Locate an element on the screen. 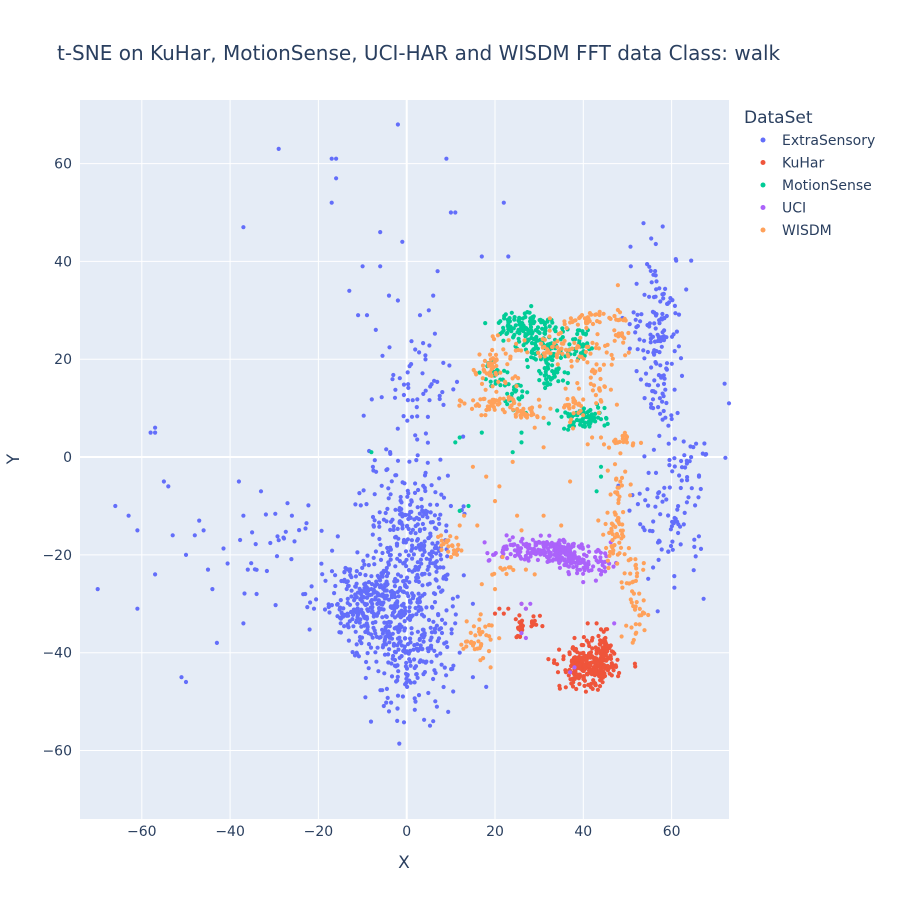 This screenshot has width=900, height=900. x-tick-label: 60 is located at coordinates (672, 832).